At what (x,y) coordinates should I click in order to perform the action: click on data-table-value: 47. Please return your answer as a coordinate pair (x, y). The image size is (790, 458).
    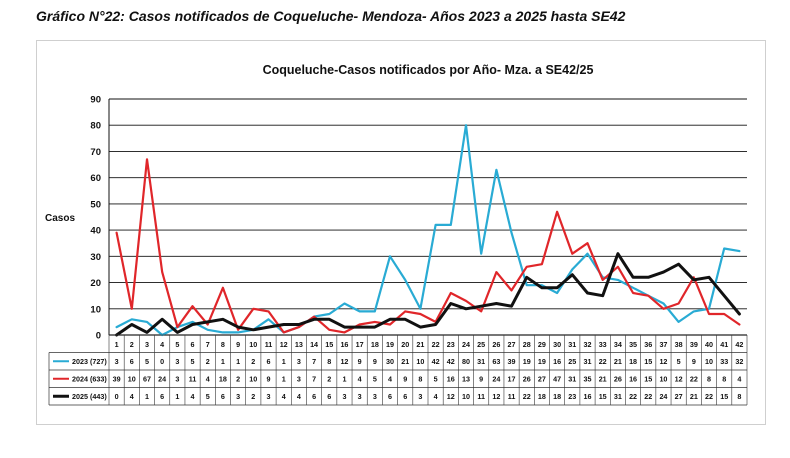
    Looking at the image, I should click on (557, 378).